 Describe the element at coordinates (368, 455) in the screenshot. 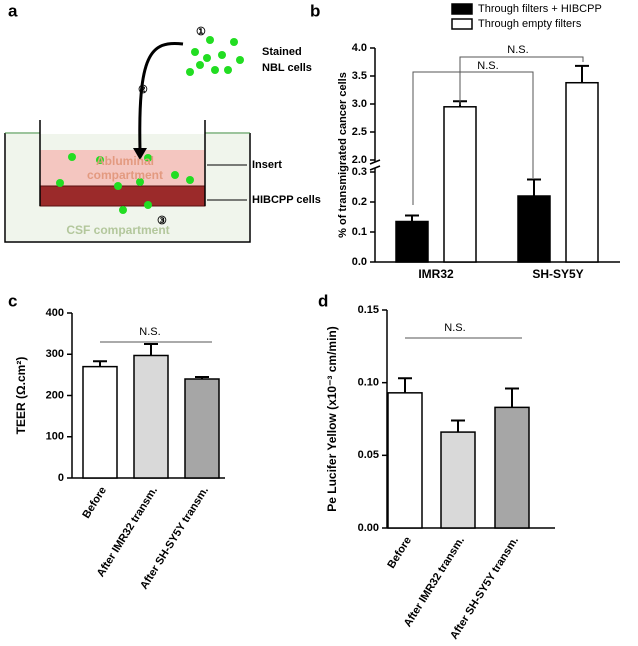

I see `y-tick-label: 0.05` at that location.